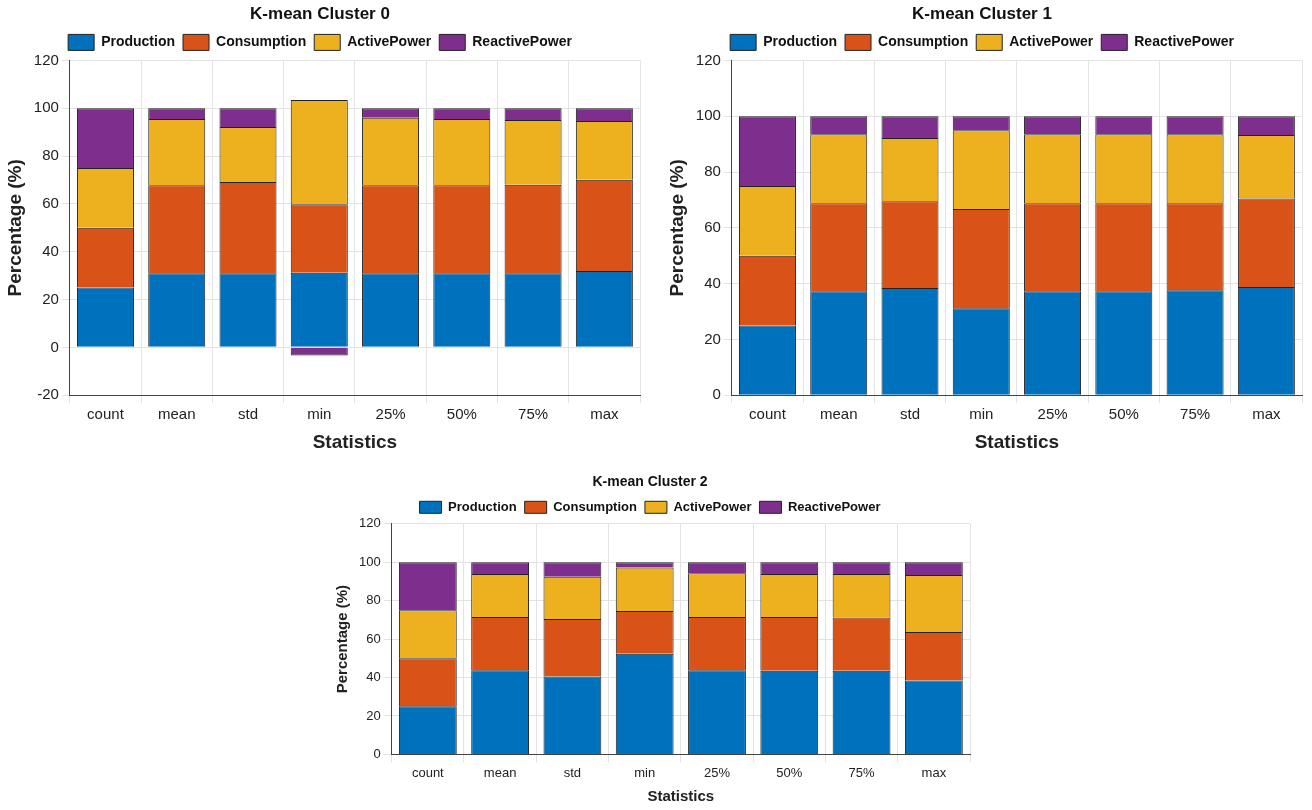 Image resolution: width=1312 pixels, height=810 pixels. I want to click on y-tick-label: -20, so click(48, 394).